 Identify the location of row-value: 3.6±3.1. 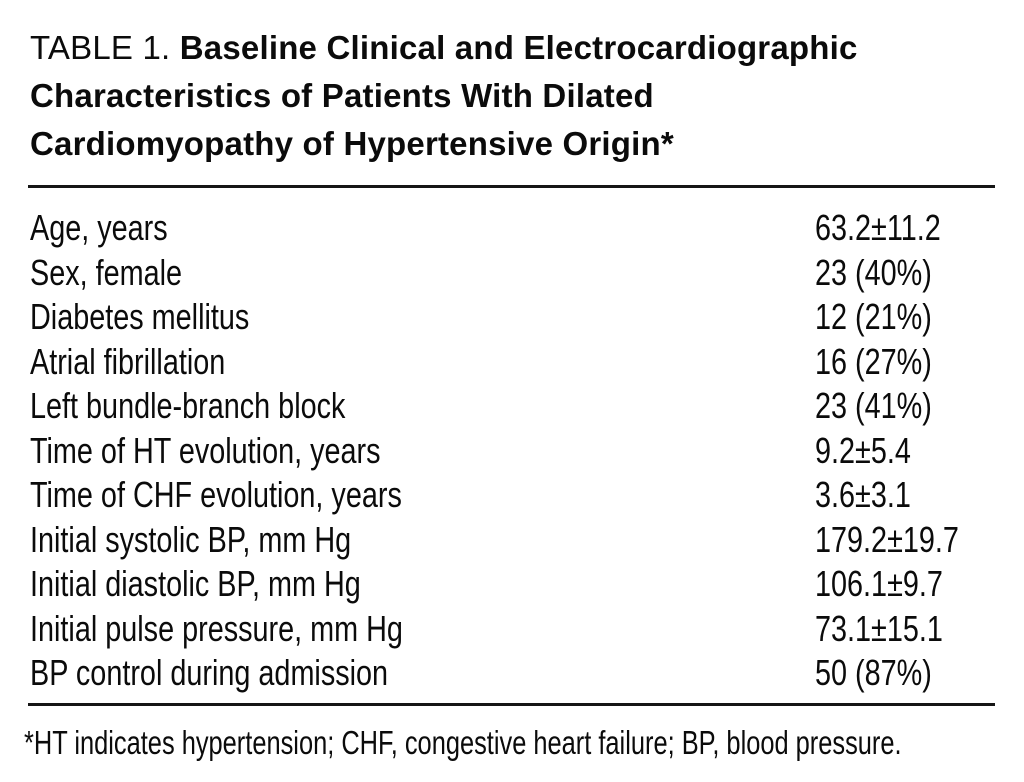
(863, 494).